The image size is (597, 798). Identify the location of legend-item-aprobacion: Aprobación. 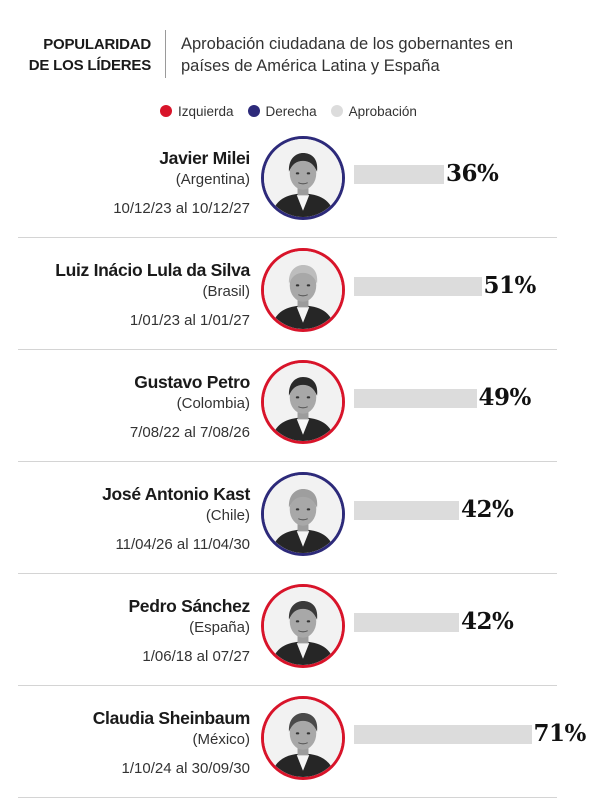
(373, 111).